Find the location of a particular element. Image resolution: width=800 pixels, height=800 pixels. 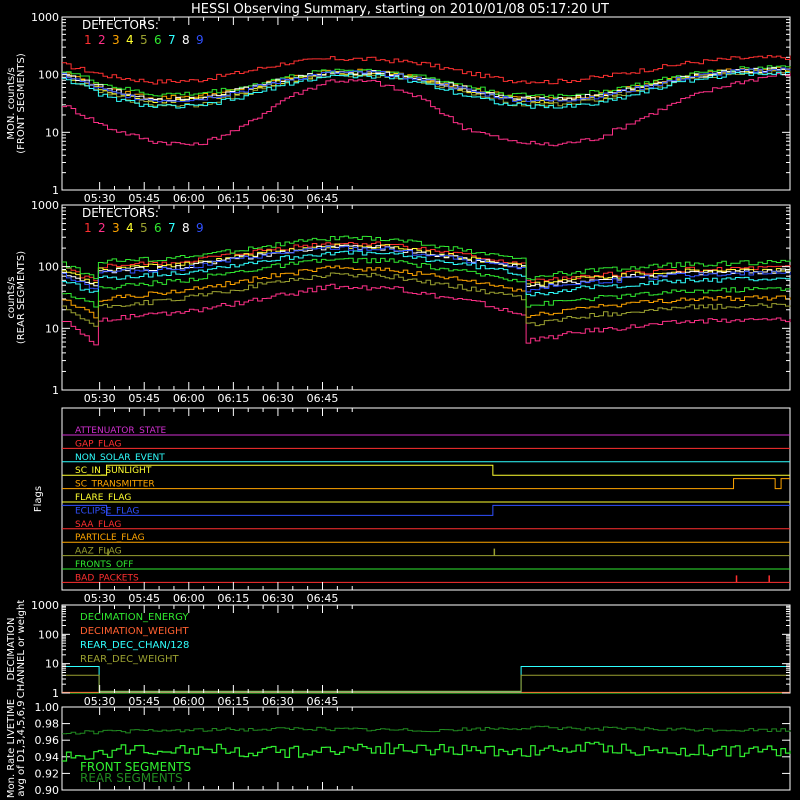

rear-xlabel: 06:15 is located at coordinates (234, 398).